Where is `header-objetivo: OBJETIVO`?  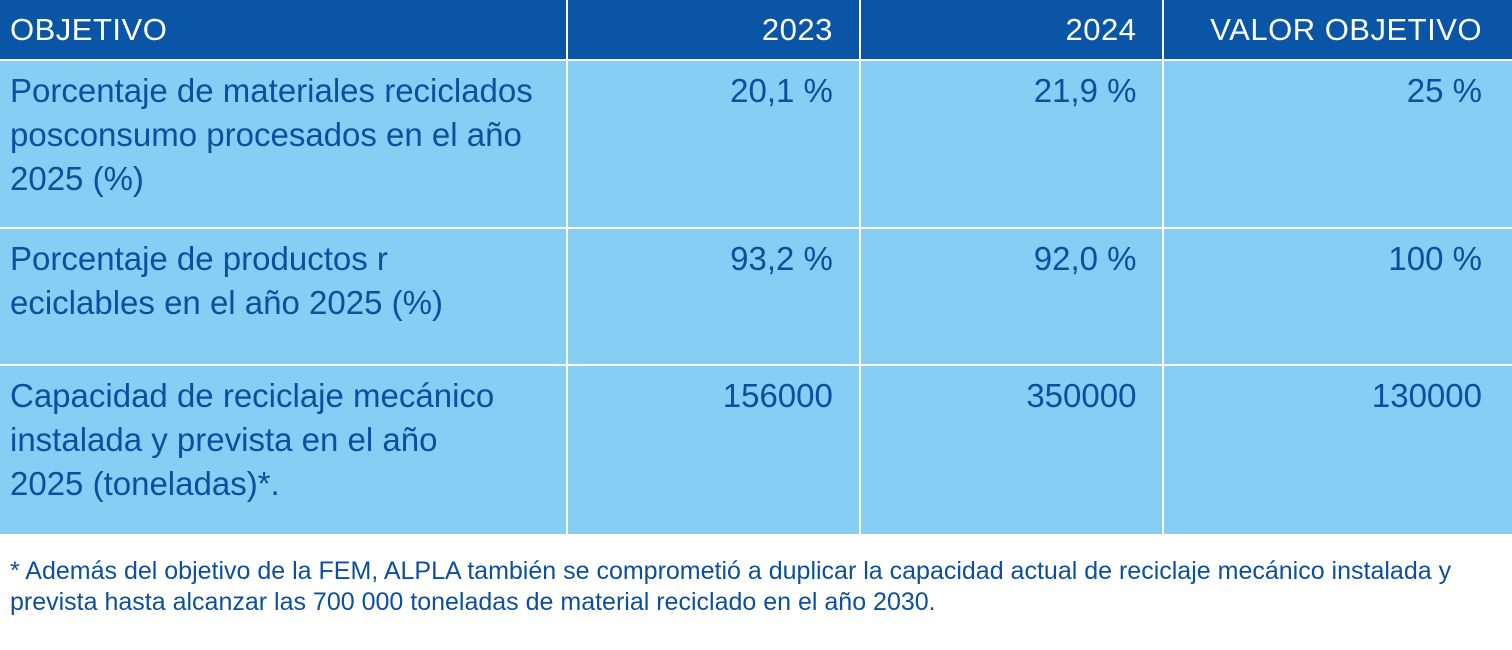
header-objetivo: OBJETIVO is located at coordinates (283, 29).